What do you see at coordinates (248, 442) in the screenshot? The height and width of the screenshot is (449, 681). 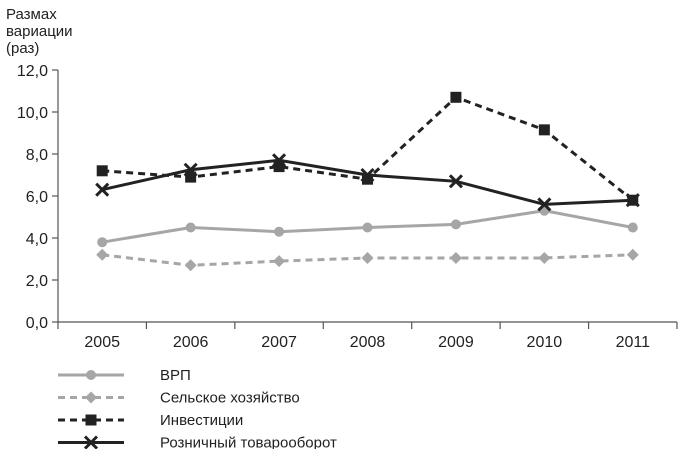 I see `legend-label: Розничный товарооборот` at bounding box center [248, 442].